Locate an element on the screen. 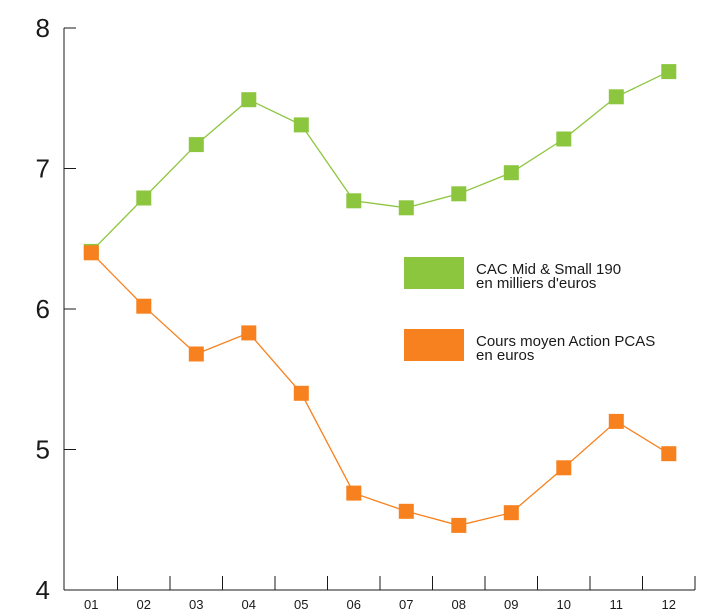  x-tick-label: 11 is located at coordinates (617, 604).